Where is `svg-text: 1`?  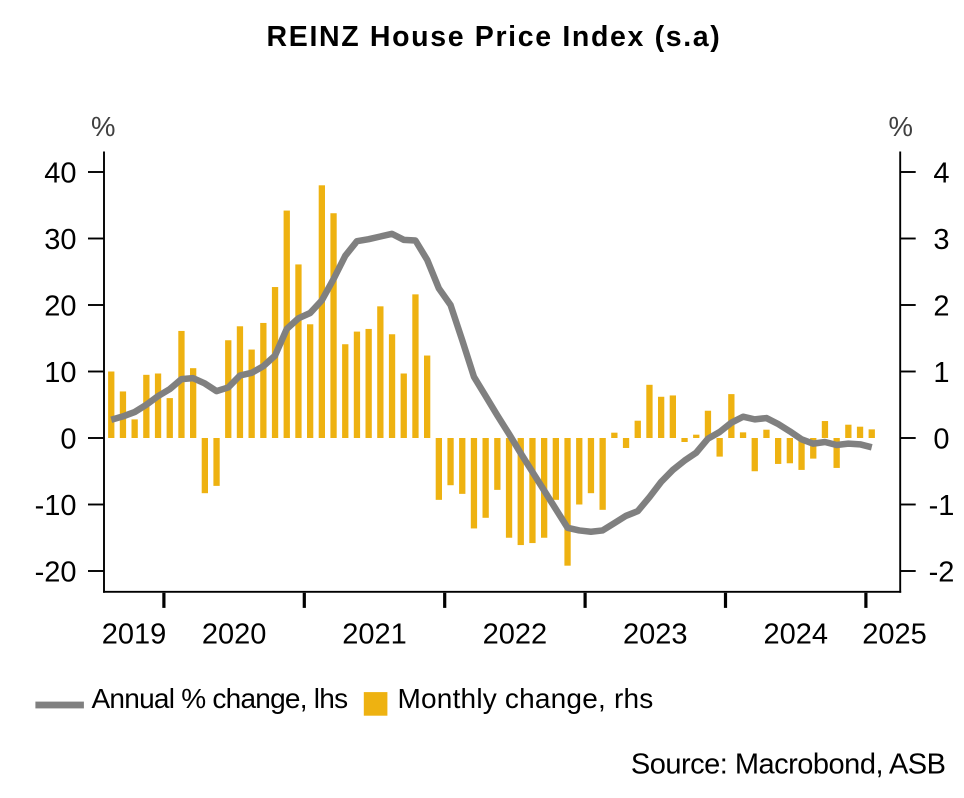 svg-text: 1 is located at coordinates (941, 373).